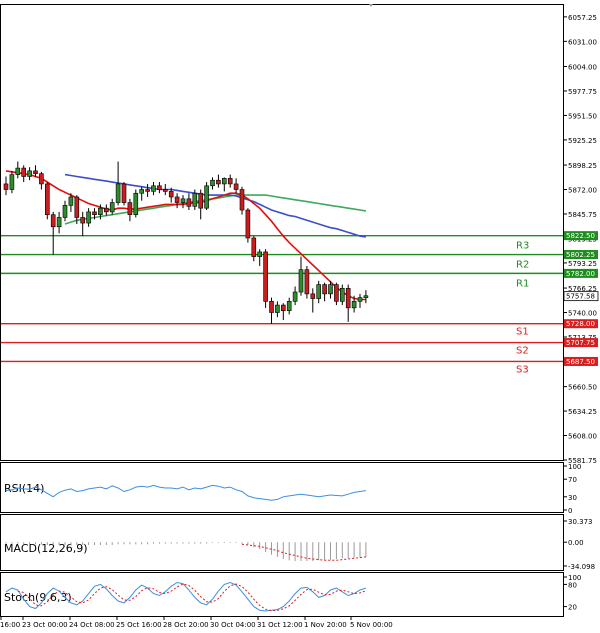 Image resolution: width=600 pixels, height=633 pixels. What do you see at coordinates (582, 437) in the screenshot?
I see `price-tick-label: 5608.00` at bounding box center [582, 437].